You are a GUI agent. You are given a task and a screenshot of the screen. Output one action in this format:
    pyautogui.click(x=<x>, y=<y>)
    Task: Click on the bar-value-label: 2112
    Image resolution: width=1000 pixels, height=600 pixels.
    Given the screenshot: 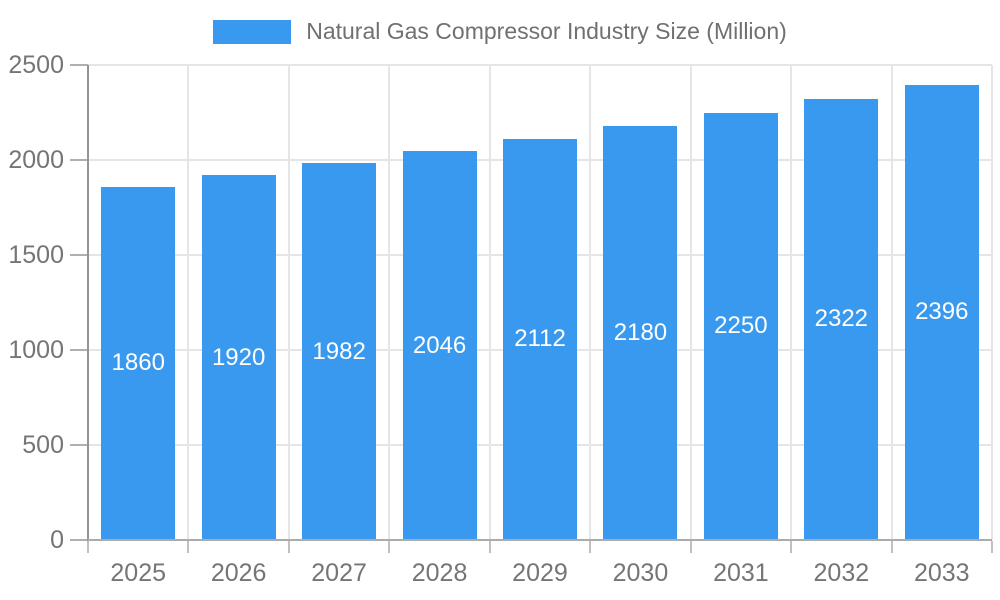 What is the action you would take?
    pyautogui.click(x=540, y=339)
    